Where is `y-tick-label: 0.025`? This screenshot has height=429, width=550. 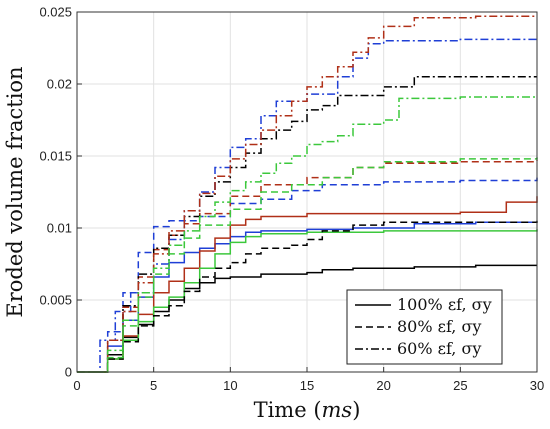
y-tick-label: 0.025 is located at coordinates (55, 12).